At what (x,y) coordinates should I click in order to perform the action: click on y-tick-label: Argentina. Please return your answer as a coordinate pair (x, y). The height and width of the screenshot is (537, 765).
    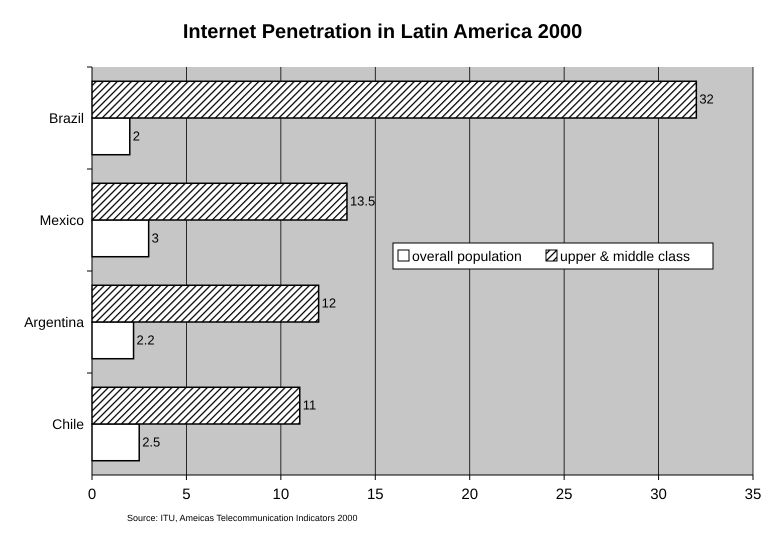
    Looking at the image, I should click on (54, 322).